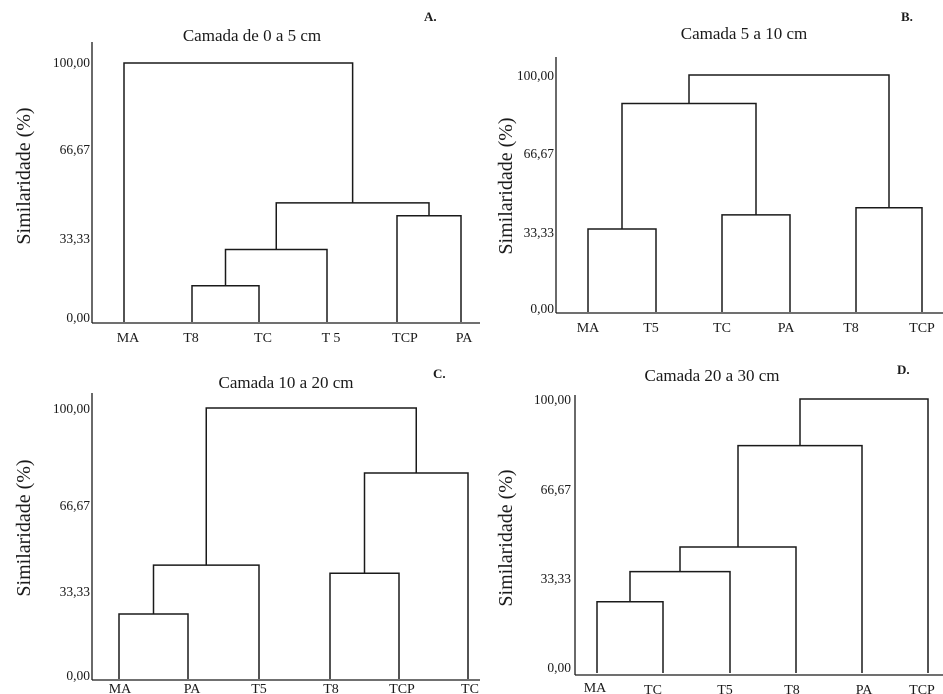 Image resolution: width=943 pixels, height=694 pixels. I want to click on panel-d-ytick-100: 100,00, so click(552, 399).